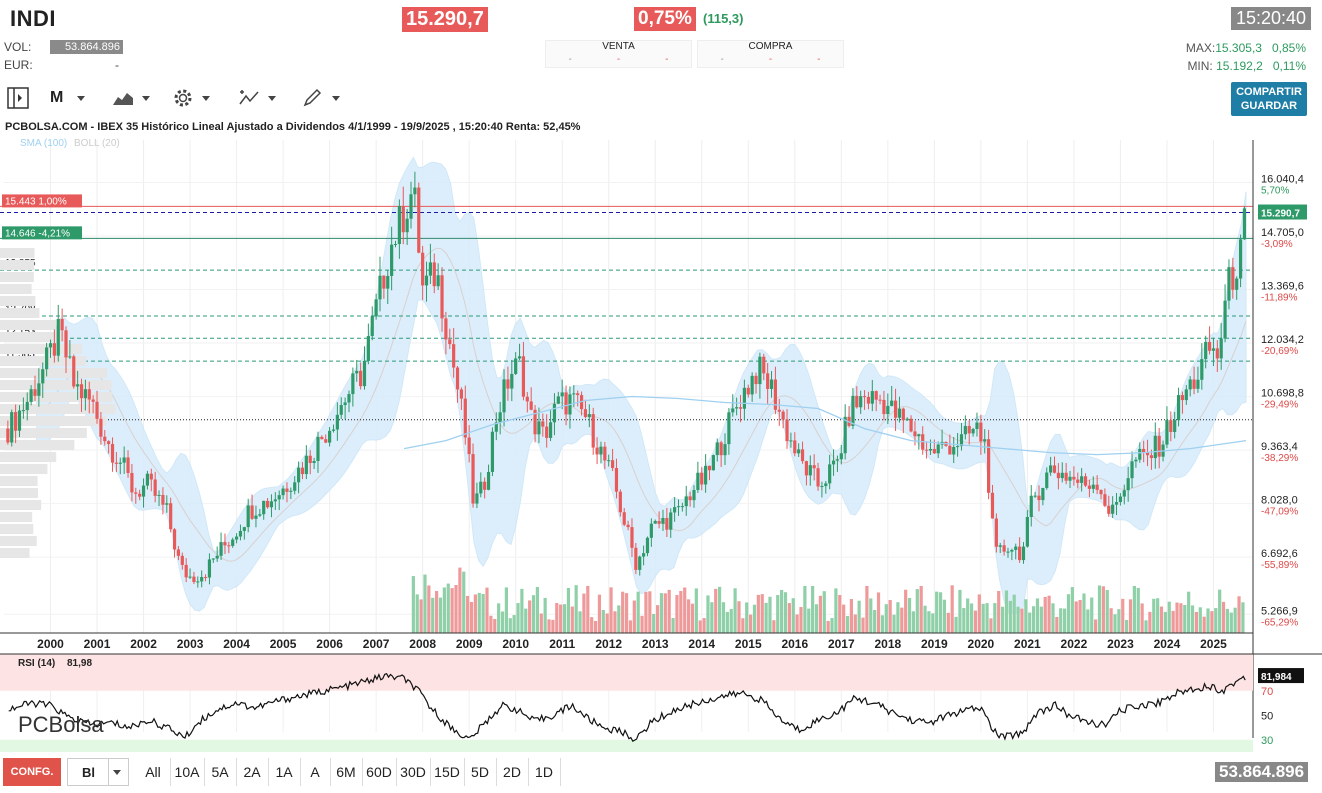  I want to click on range-button-5d: 5D, so click(480, 772).